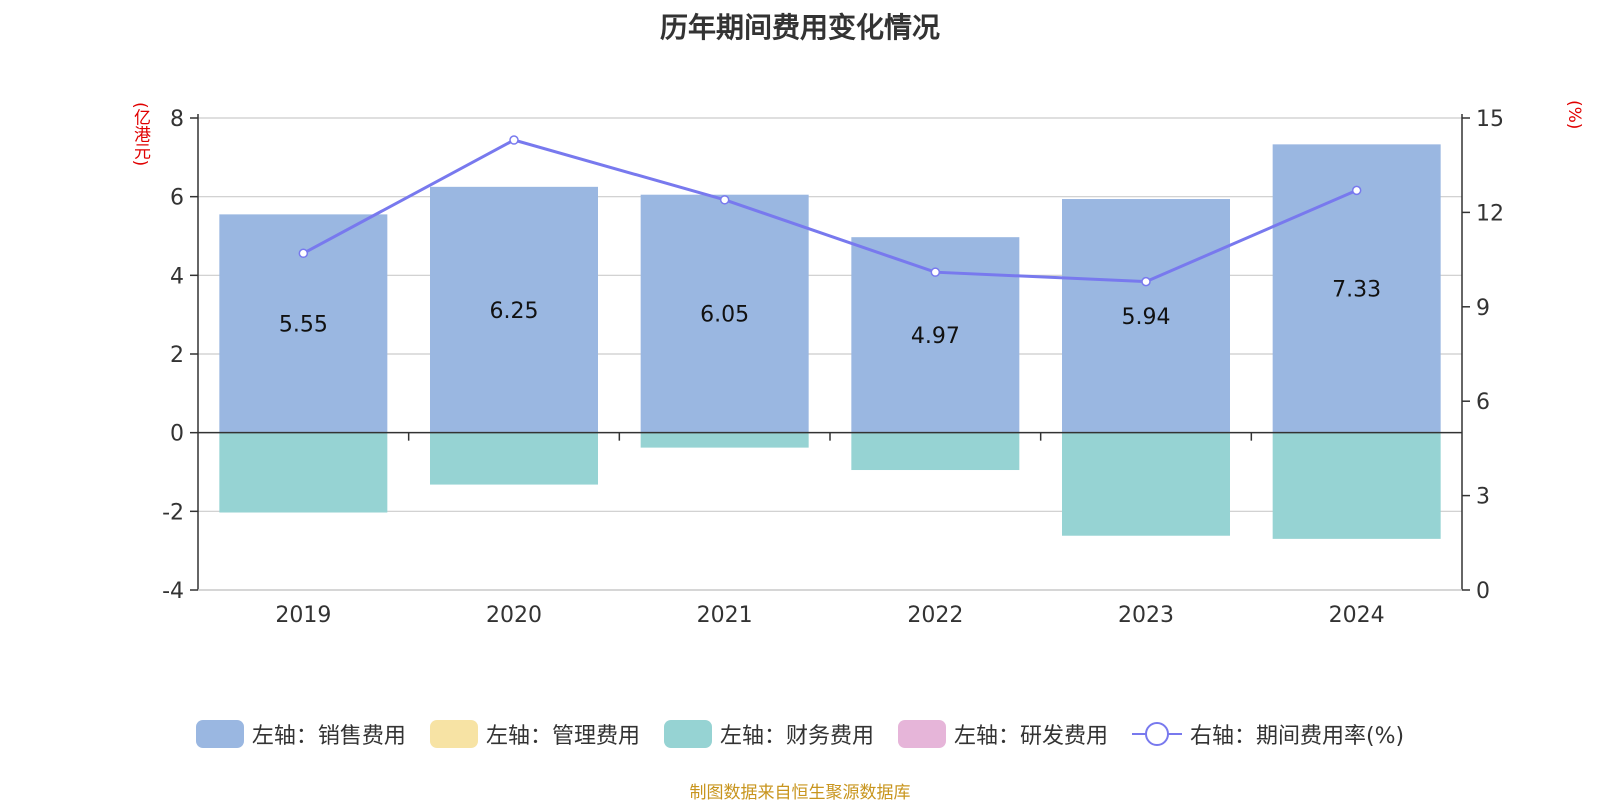 This screenshot has width=1600, height=803. I want to click on data-label: 7.33, so click(1356, 290).